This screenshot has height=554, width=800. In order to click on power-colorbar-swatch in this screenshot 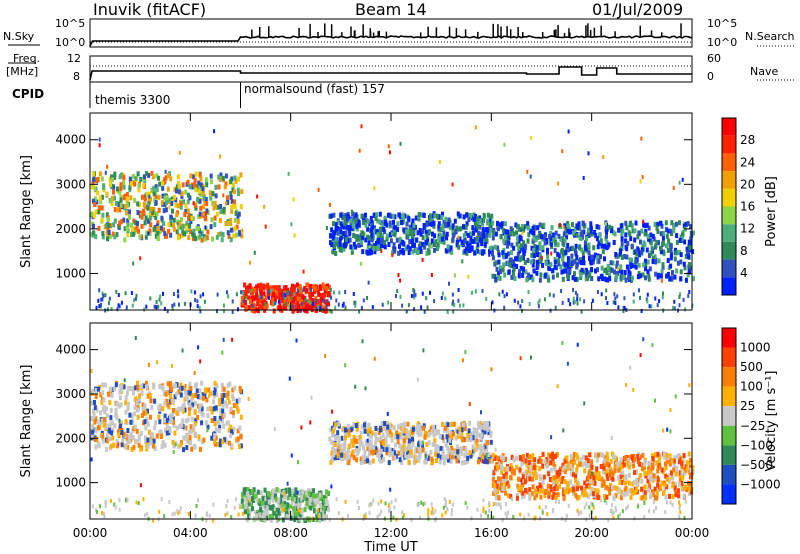, I will do `click(729, 127)`.